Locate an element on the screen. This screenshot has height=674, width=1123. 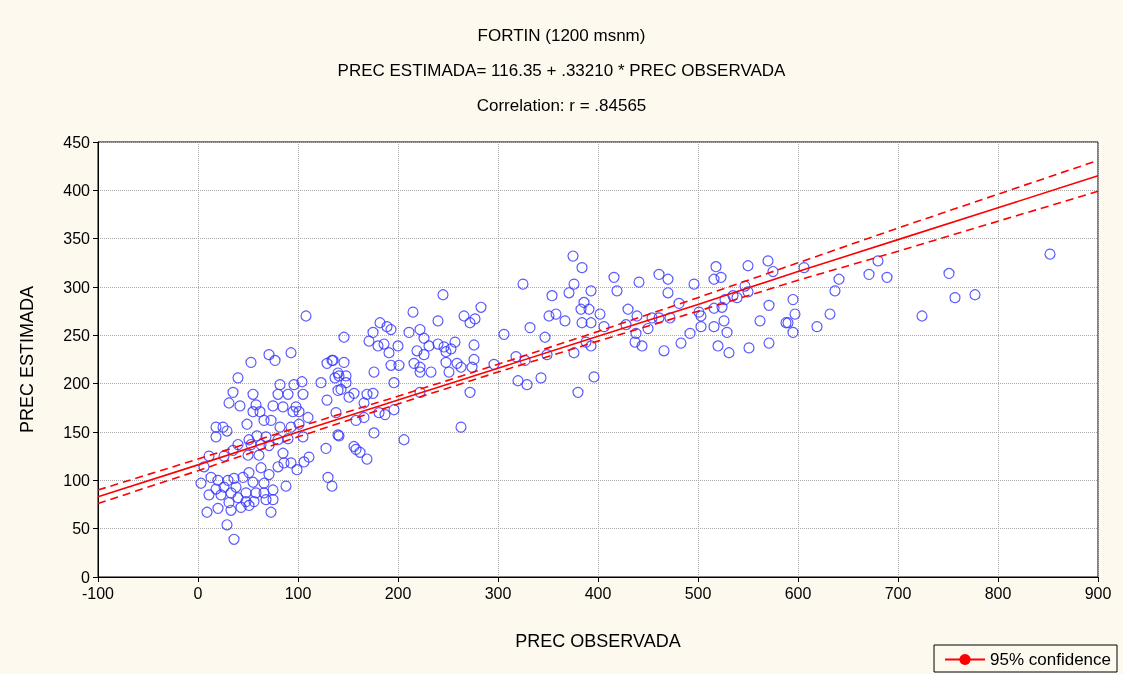
y-axis-title: PREC ESTIMADA is located at coordinates (27, 359).